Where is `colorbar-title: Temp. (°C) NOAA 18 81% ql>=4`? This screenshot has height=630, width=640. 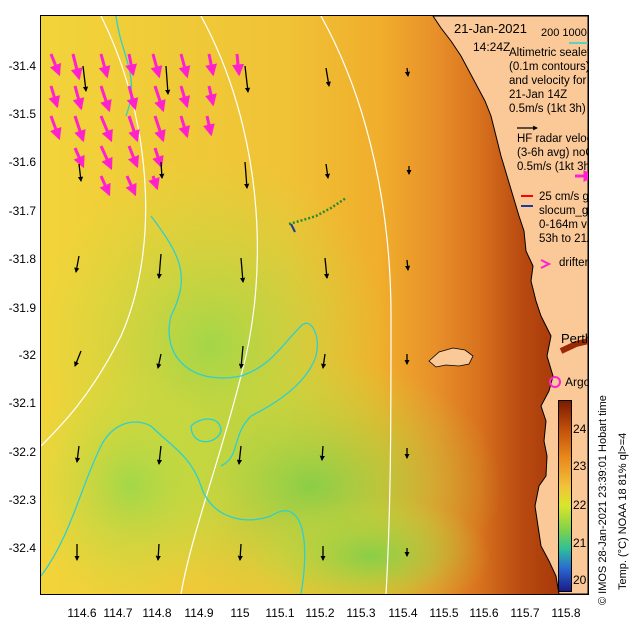
colorbar-title: Temp. (°C) NOAA 18 81% ql>=4 is located at coordinates (623, 511).